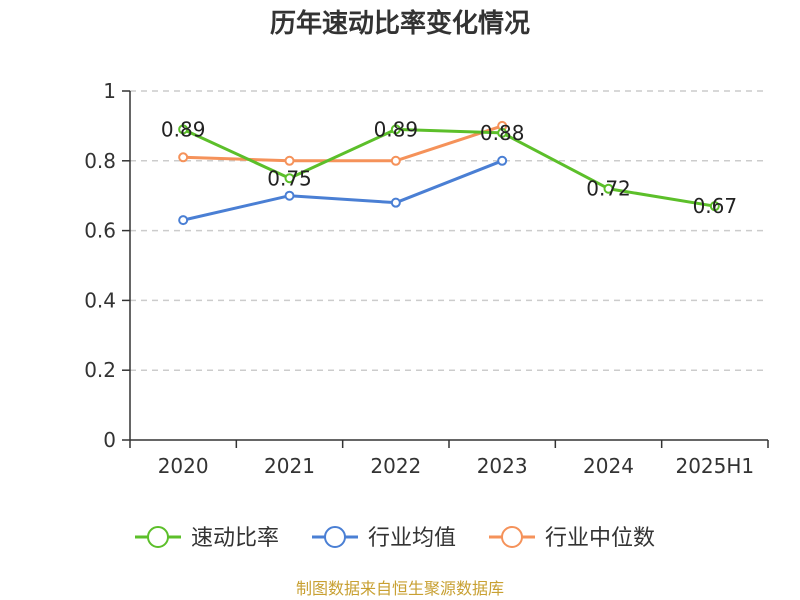  I want to click on chart-title: 历年速动比率变化情况, so click(400, 23).